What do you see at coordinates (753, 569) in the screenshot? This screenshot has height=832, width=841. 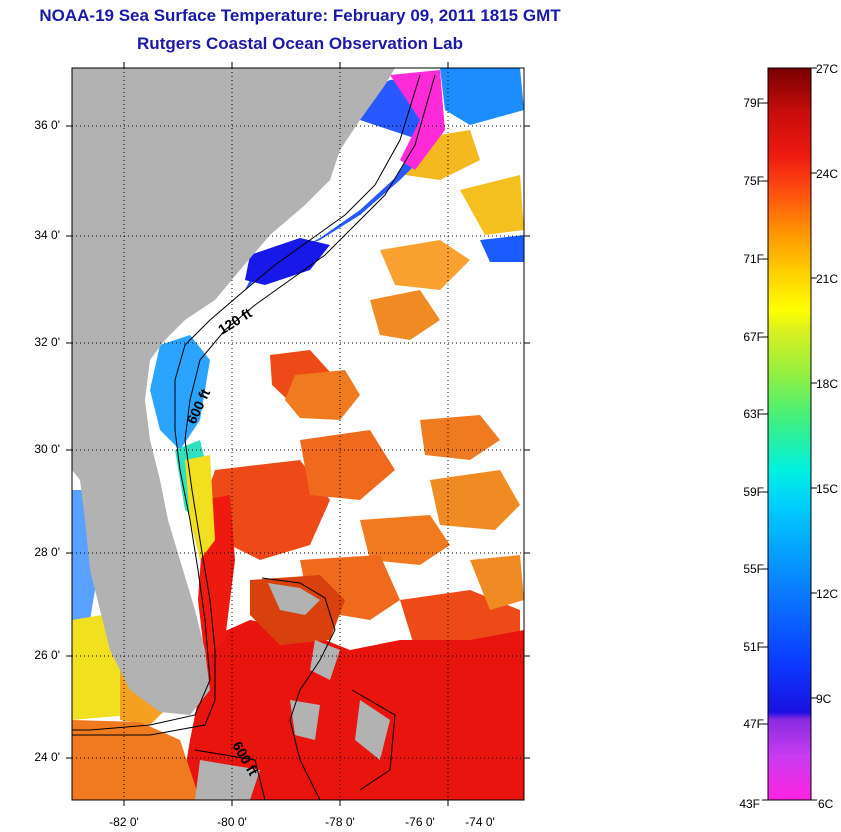 I see `colorbar-fahrenheit-label: 55F` at bounding box center [753, 569].